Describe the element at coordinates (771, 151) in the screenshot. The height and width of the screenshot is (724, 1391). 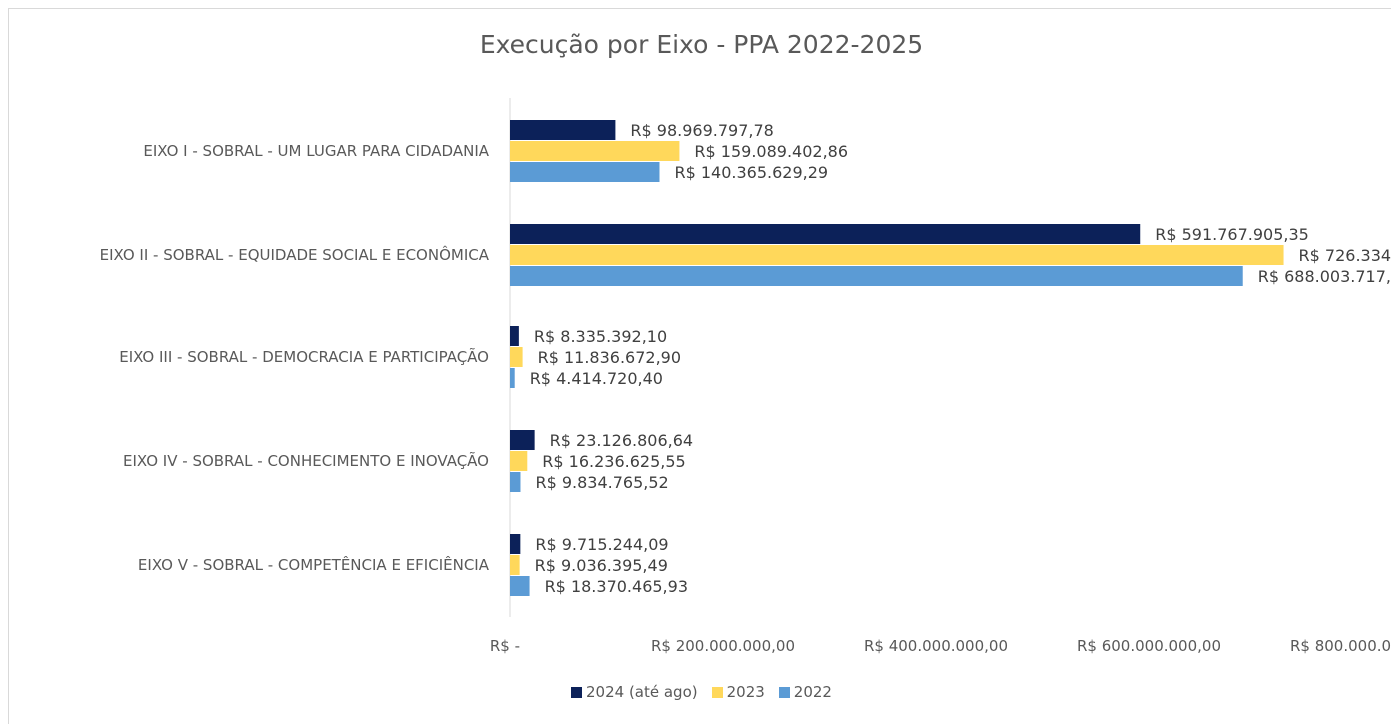
I see `data-label: R$ 159.089.402,86` at that location.